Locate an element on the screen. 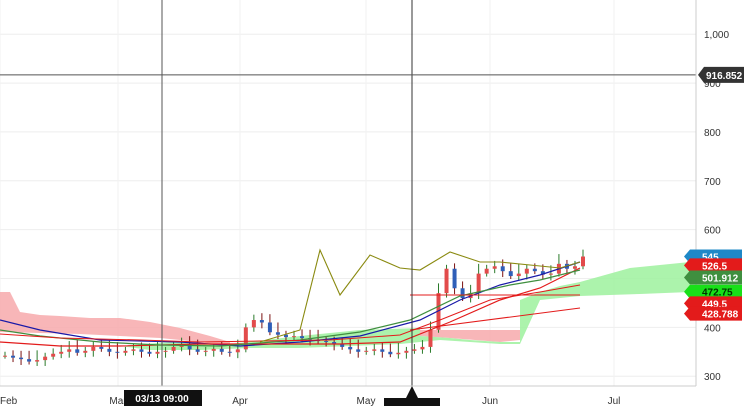 Image resolution: width=748 pixels, height=406 pixels. price-tag: 526.5 is located at coordinates (713, 265).